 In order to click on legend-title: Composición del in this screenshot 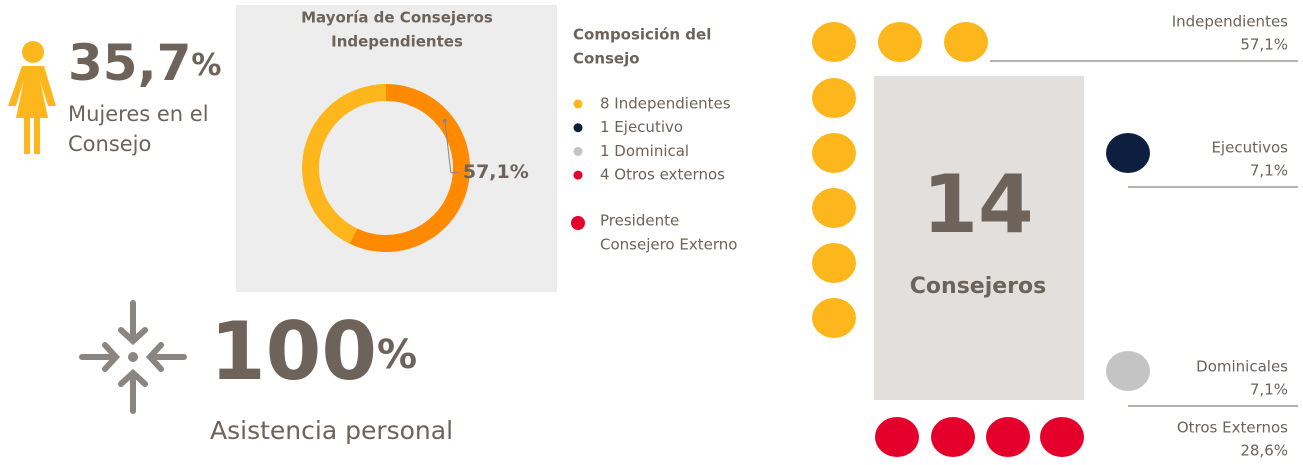, I will do `click(642, 35)`.